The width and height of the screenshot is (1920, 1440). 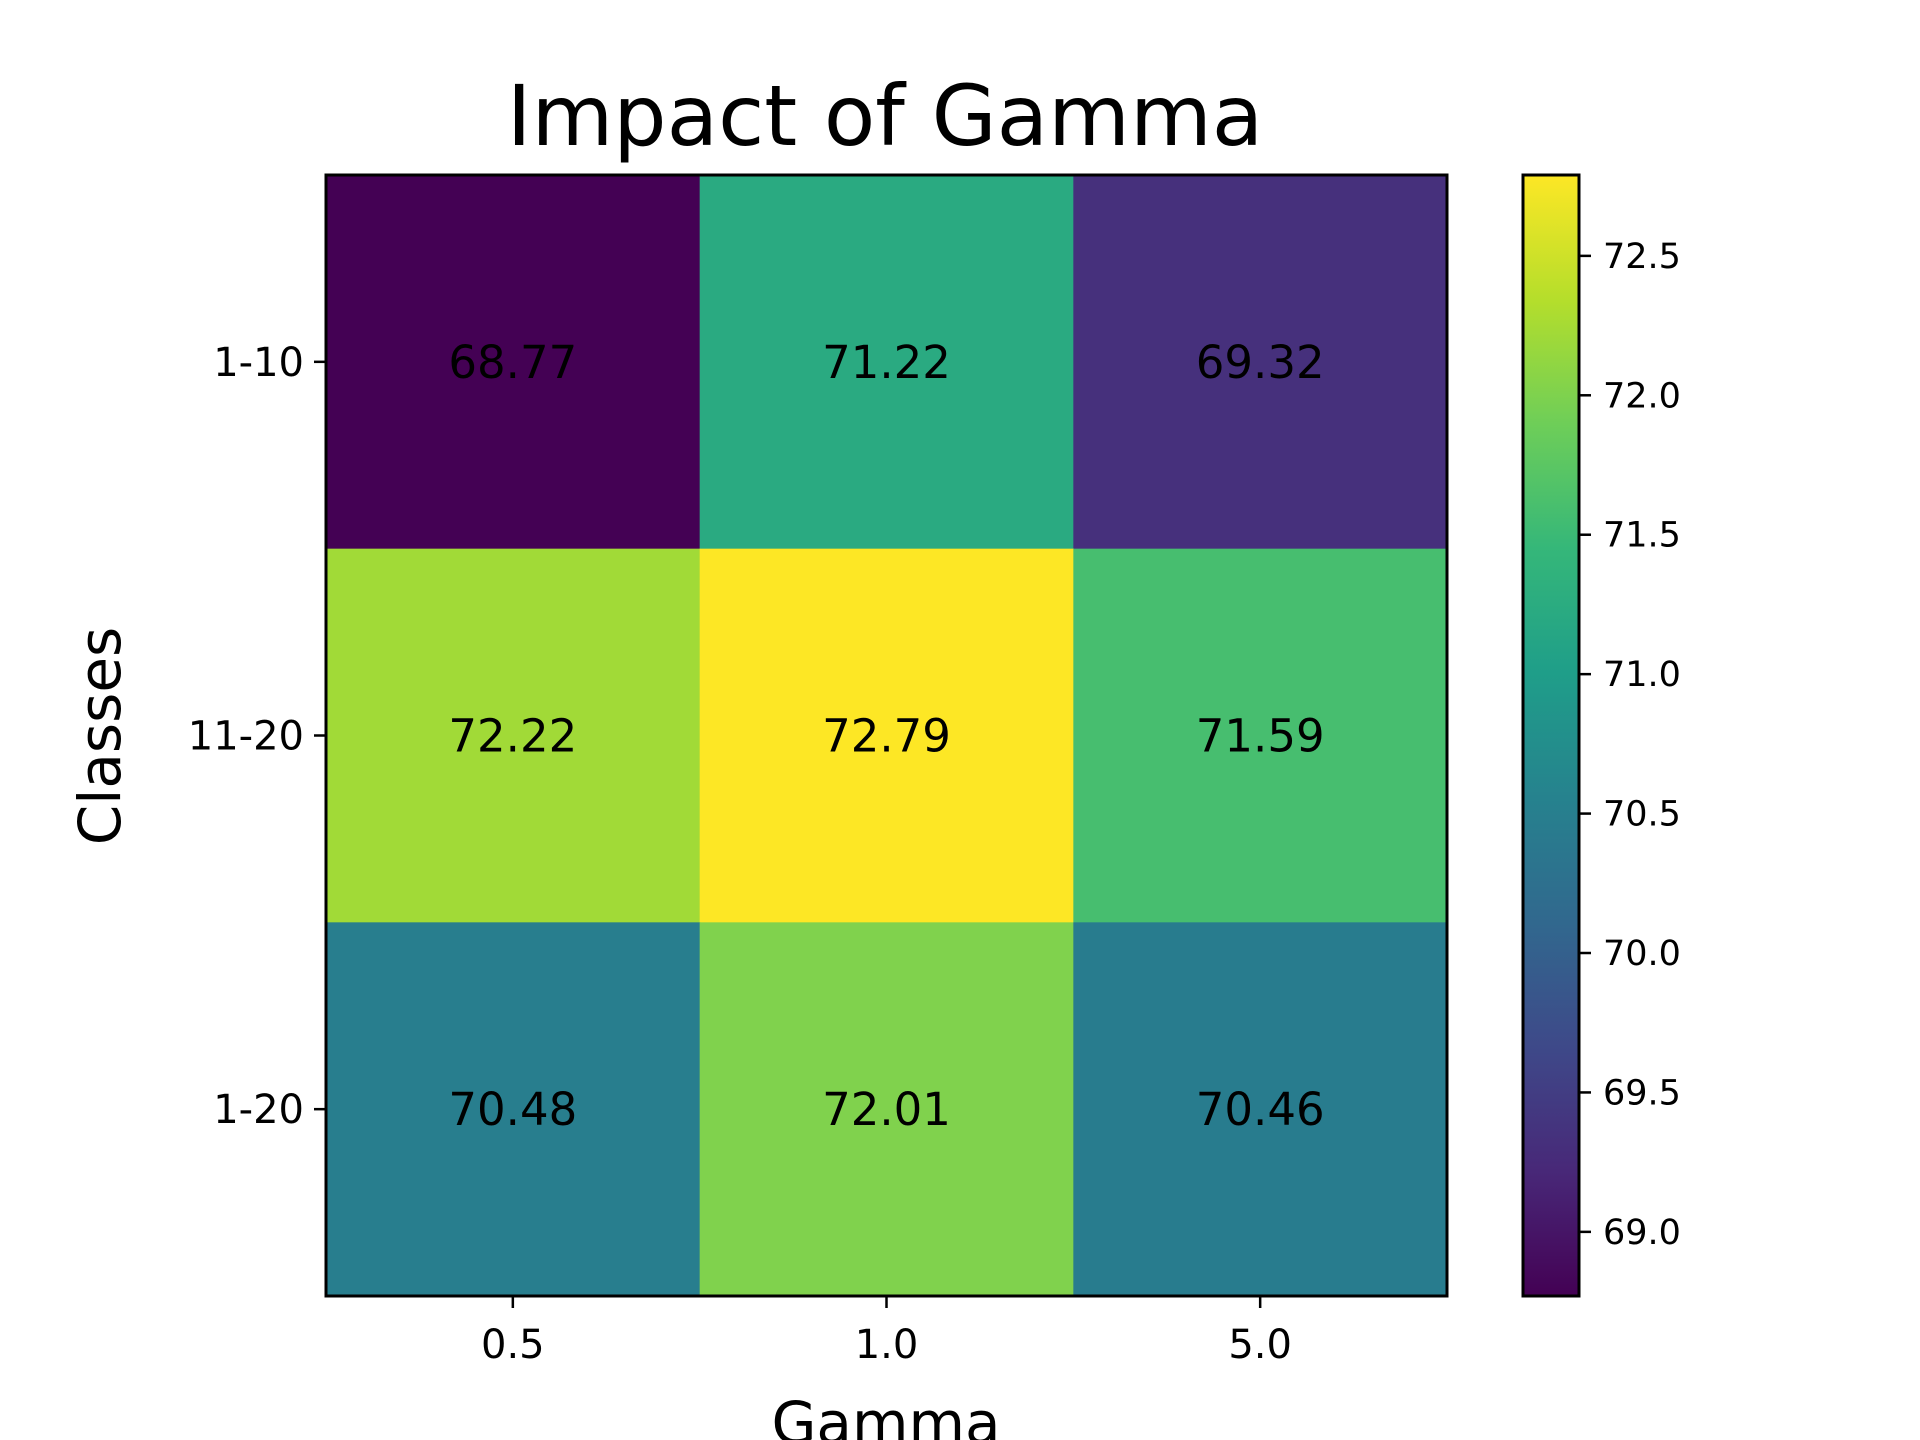 I want to click on cell-value-label: 72.22, so click(x=512, y=736).